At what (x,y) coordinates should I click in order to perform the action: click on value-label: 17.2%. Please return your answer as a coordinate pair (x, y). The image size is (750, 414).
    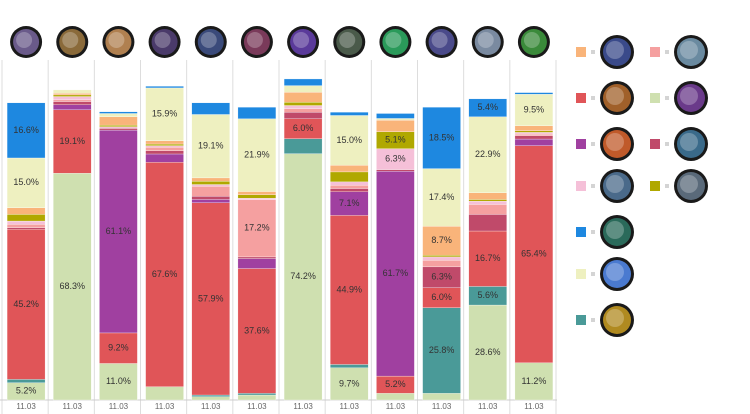
    Looking at the image, I should click on (257, 228).